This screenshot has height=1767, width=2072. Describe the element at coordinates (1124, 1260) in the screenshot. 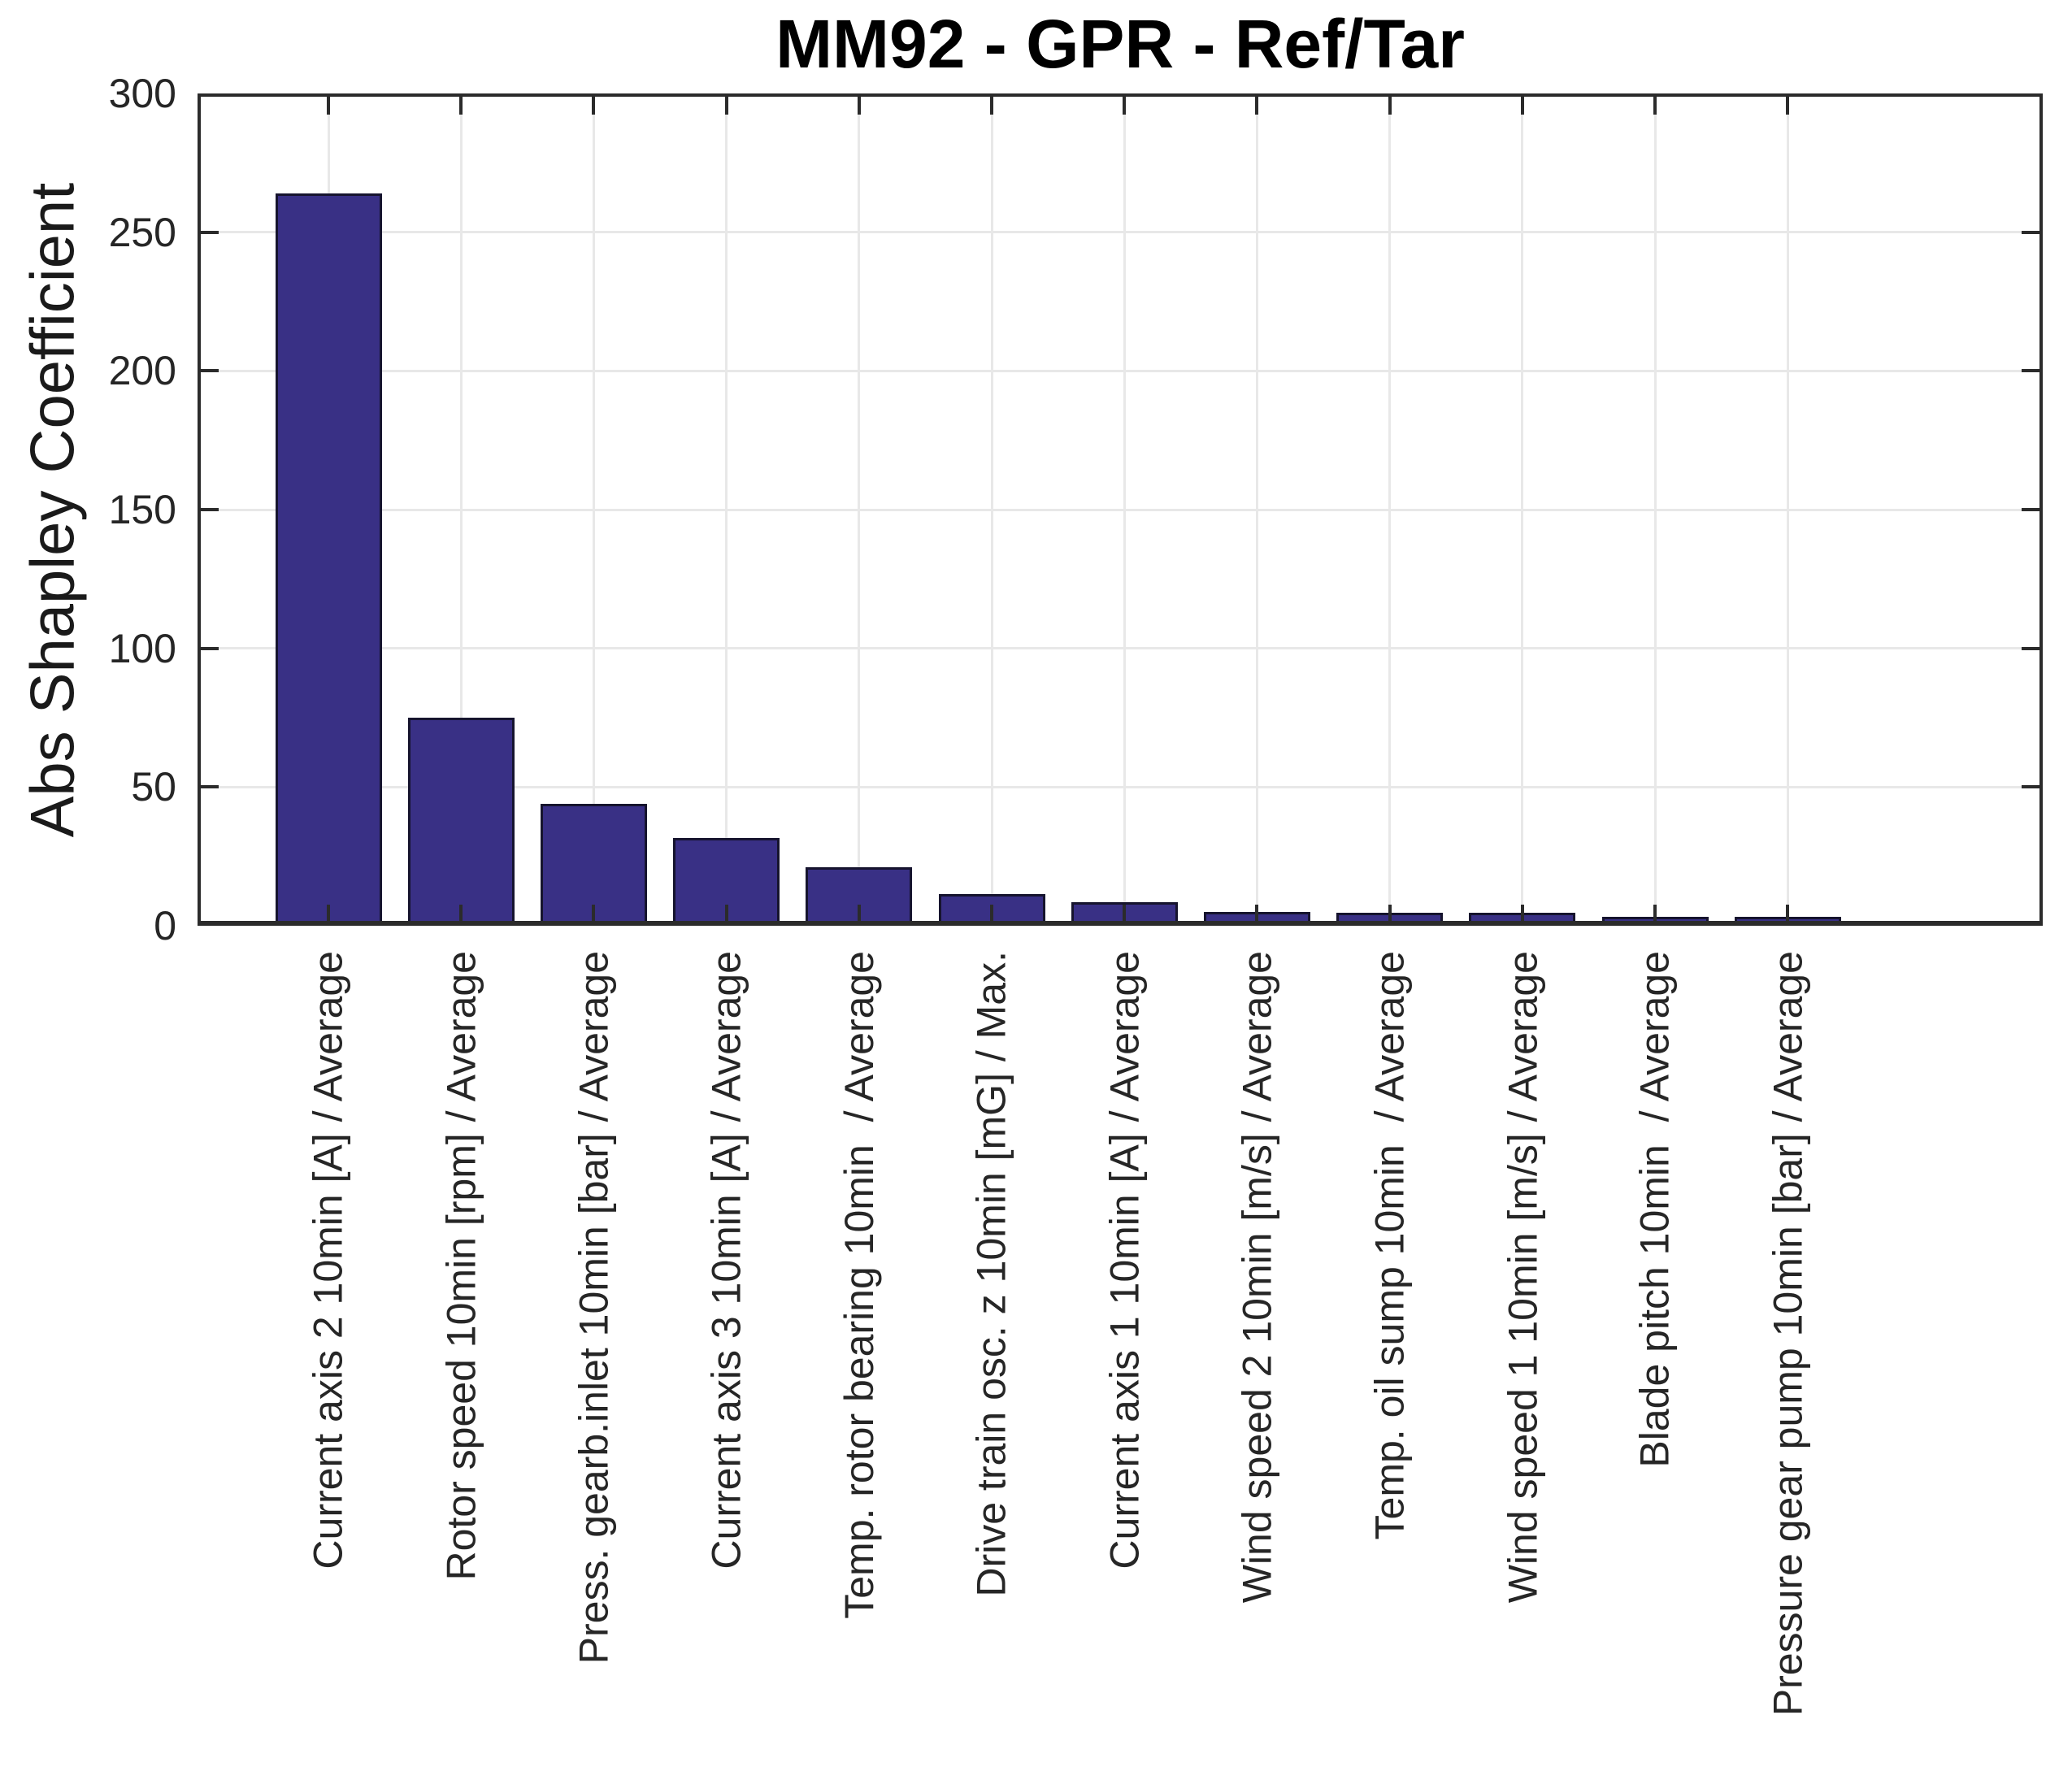

I see `x-category-label-text: Current axis 1 10min [A] / Average` at that location.